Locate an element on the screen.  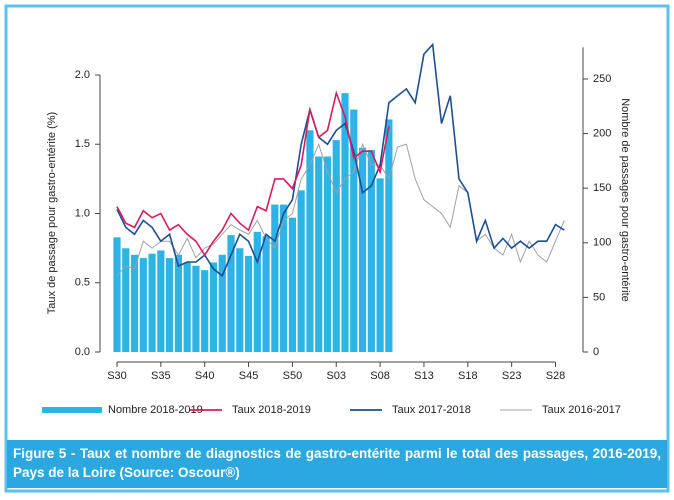
x-tick-label: S35 is located at coordinates (161, 376).